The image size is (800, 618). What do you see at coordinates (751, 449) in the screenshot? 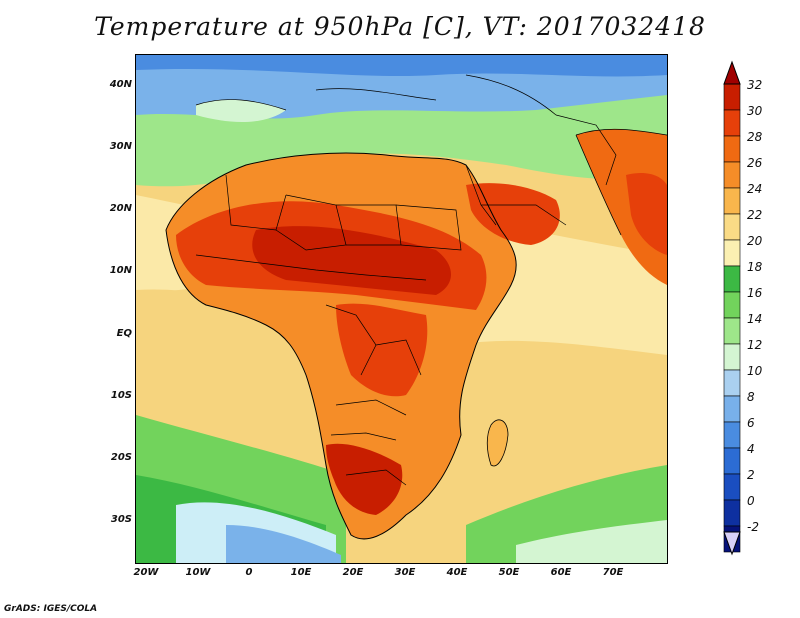
I see `colorbar-label-4: 4` at bounding box center [751, 449].